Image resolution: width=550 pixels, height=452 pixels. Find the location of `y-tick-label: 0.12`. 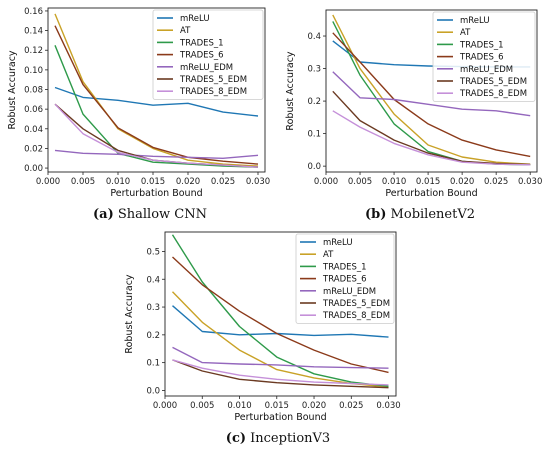

y-tick-label: 0.12 is located at coordinates (33, 51).